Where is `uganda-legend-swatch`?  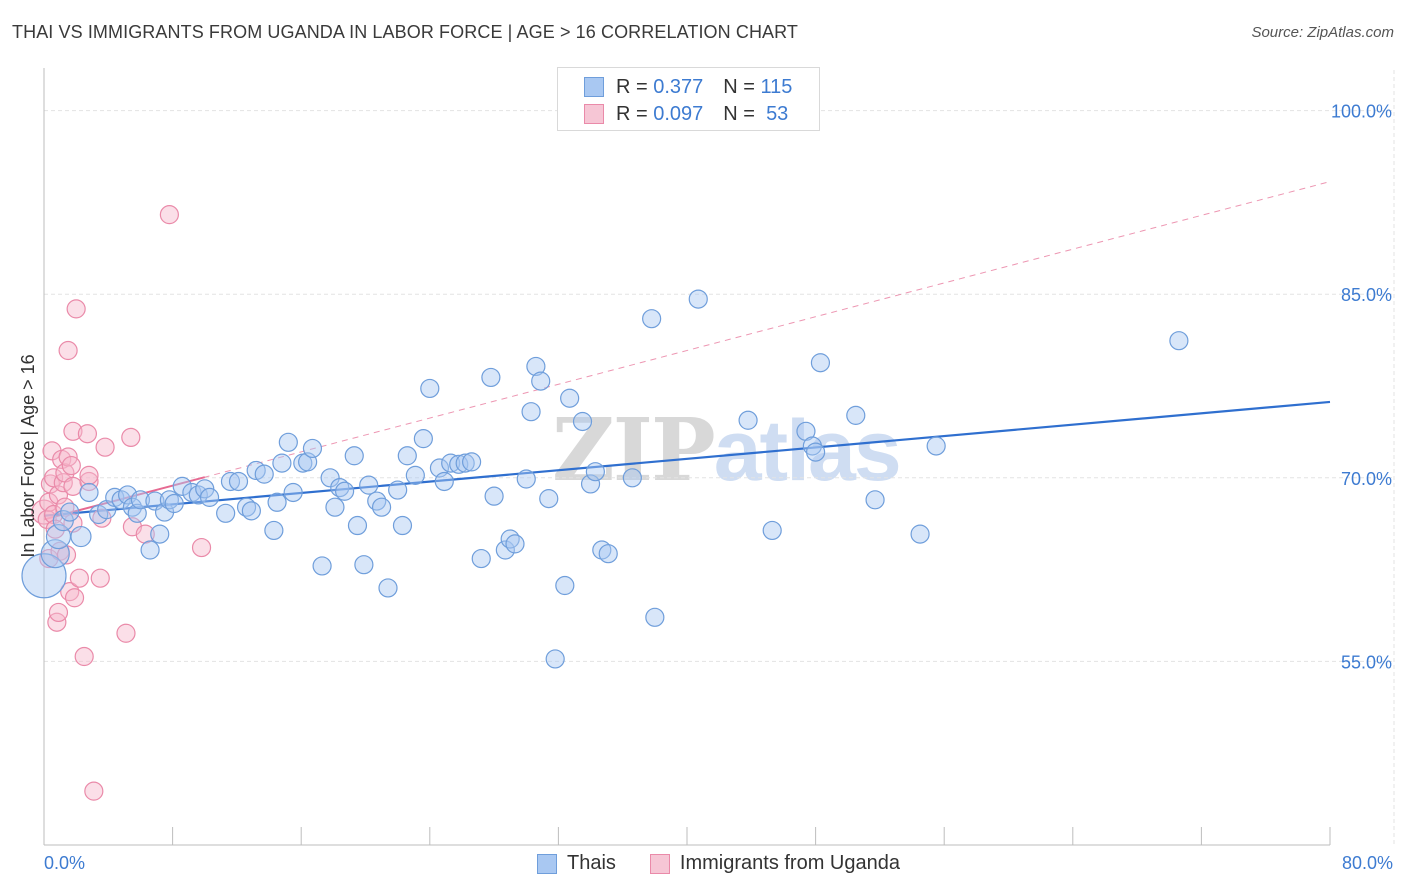
uganda-legend-swatch is located at coordinates (659, 863).